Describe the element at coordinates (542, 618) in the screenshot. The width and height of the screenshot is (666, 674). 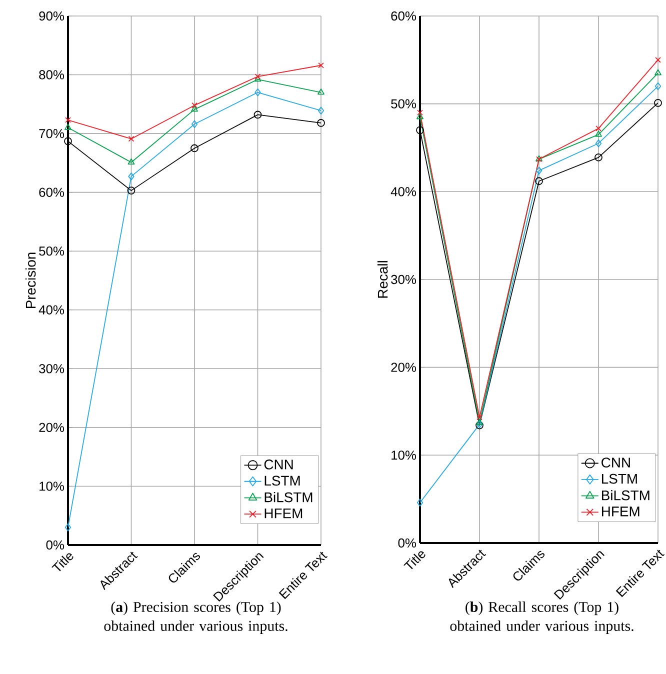
I see `text: (b) Recall scores (Top 1) obtained under various inputs.` at that location.